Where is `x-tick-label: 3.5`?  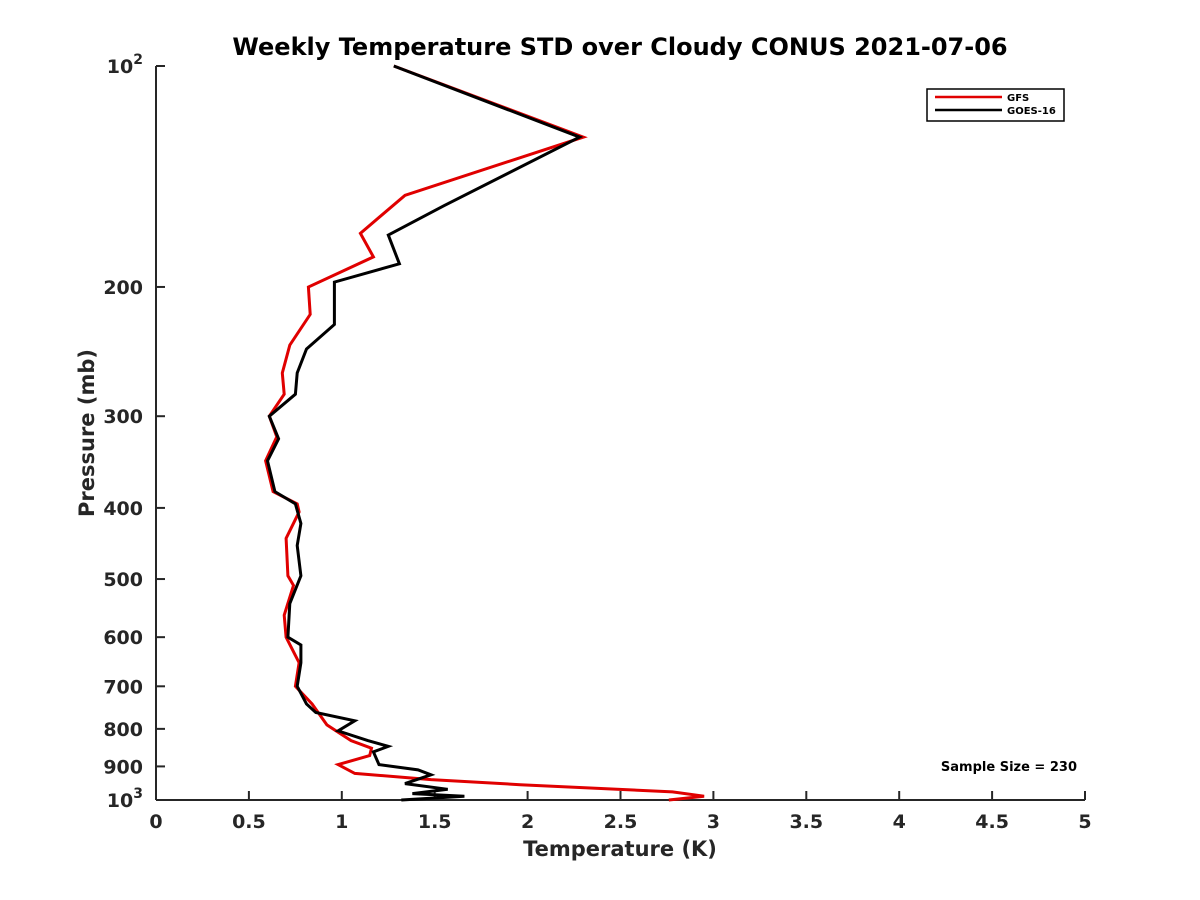
x-tick-label: 3.5 is located at coordinates (806, 822).